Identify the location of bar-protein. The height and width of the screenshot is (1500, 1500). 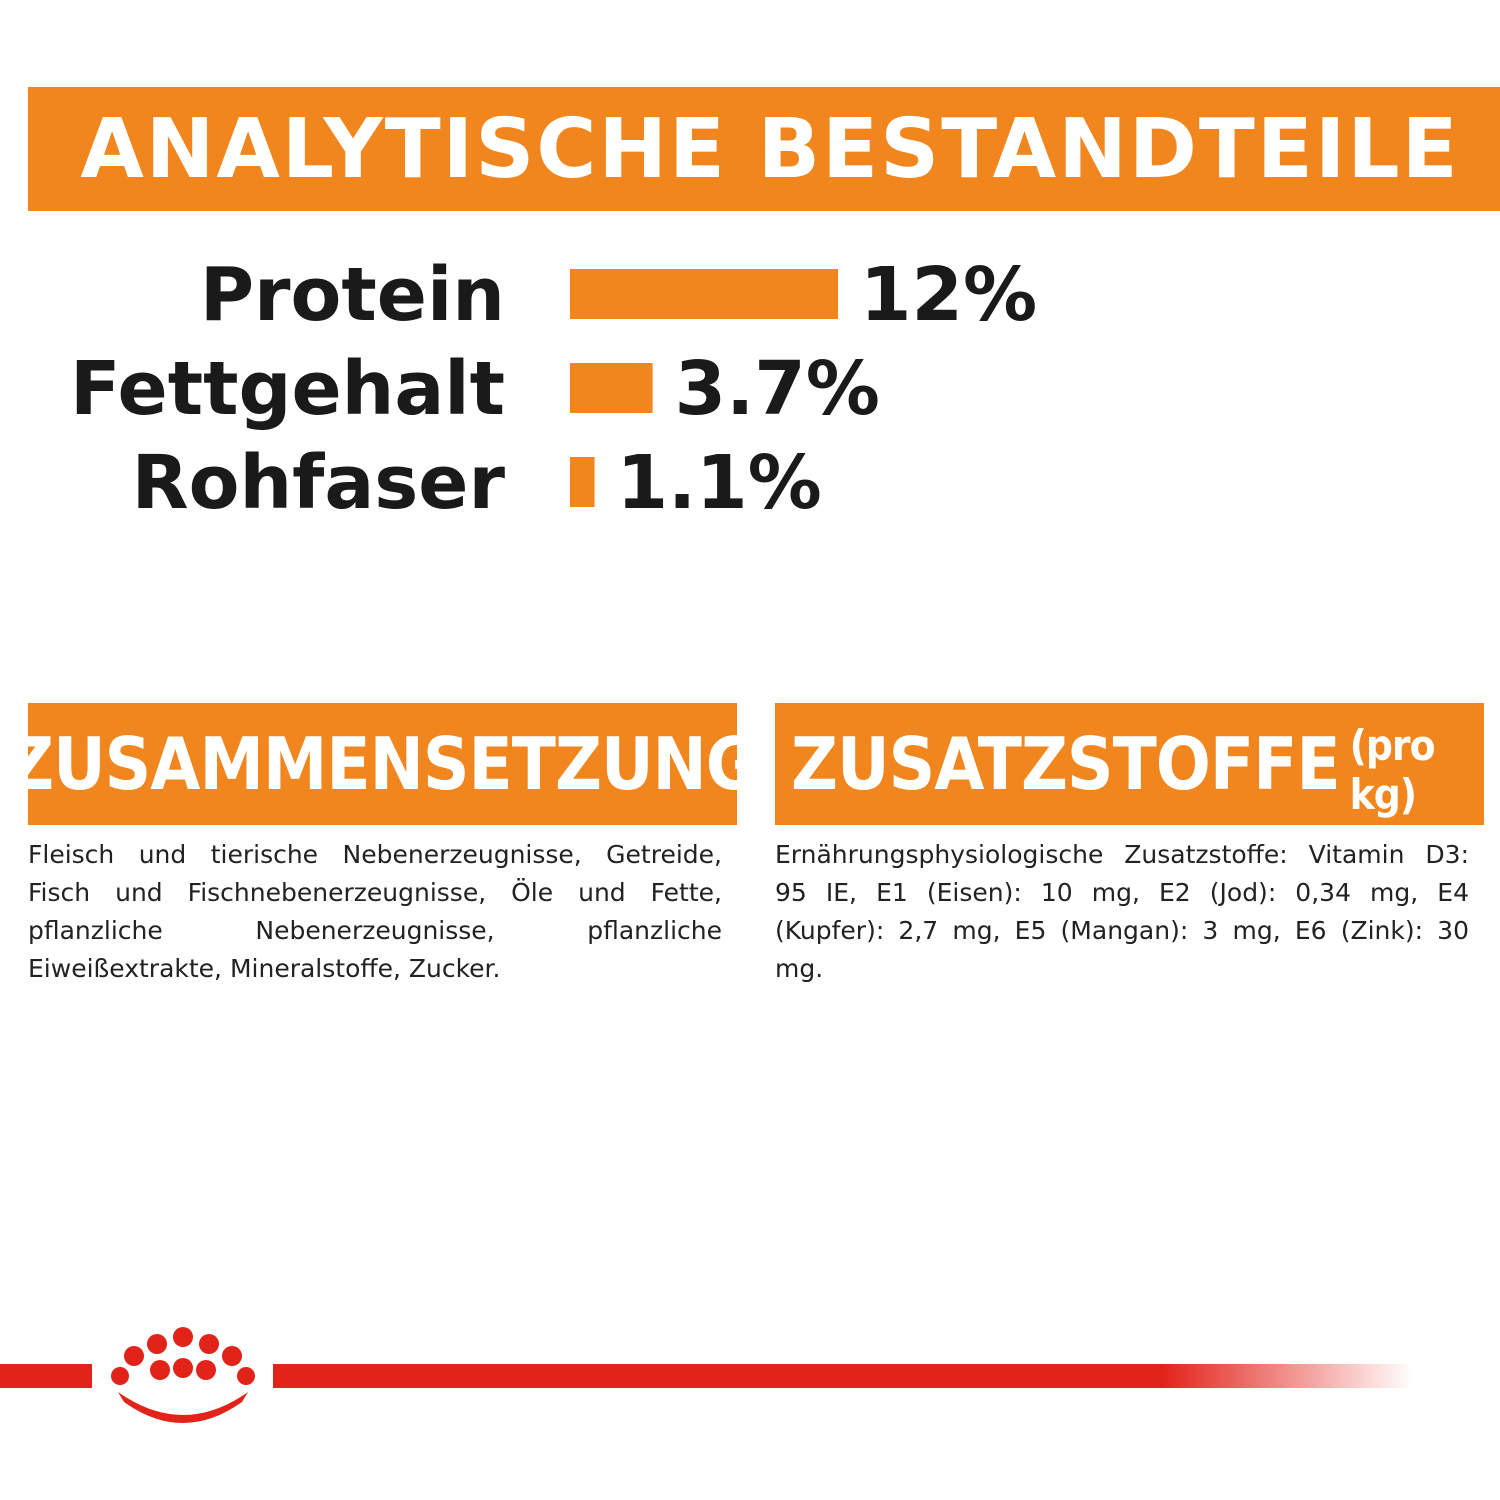
(704, 294).